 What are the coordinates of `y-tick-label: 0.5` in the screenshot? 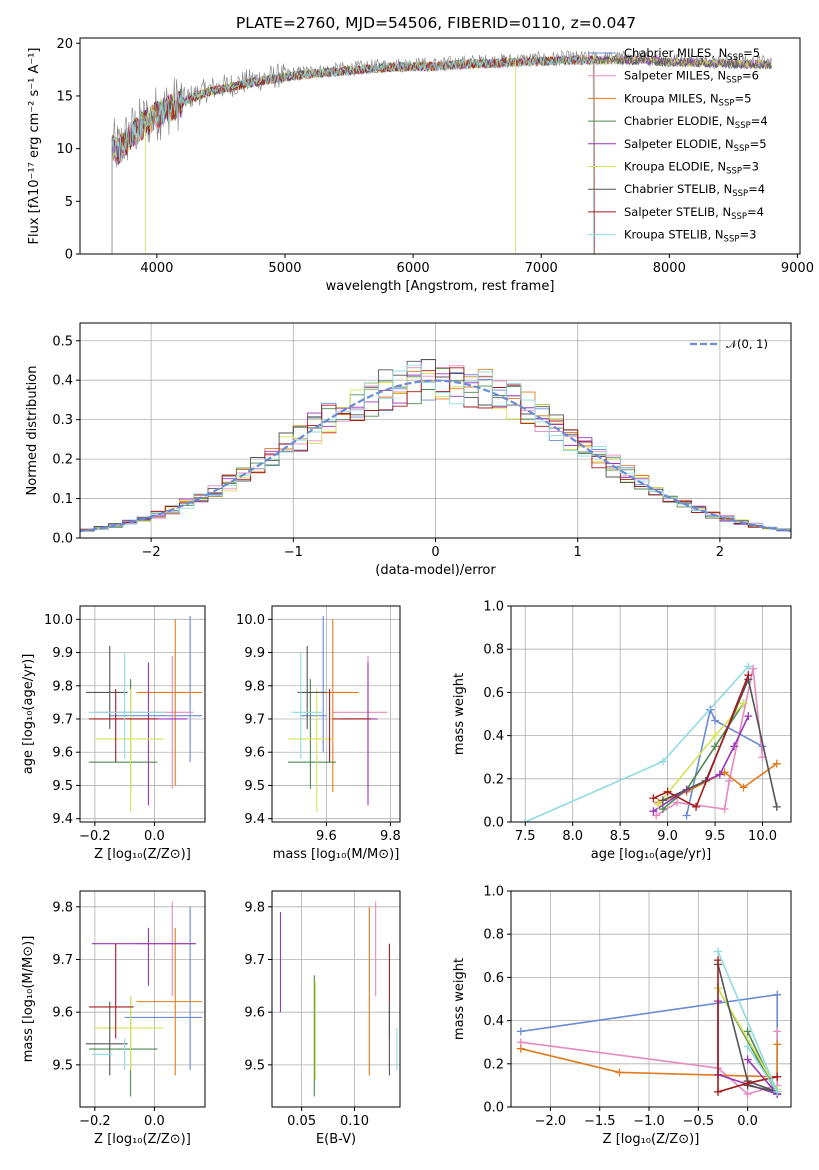 It's located at (62, 341).